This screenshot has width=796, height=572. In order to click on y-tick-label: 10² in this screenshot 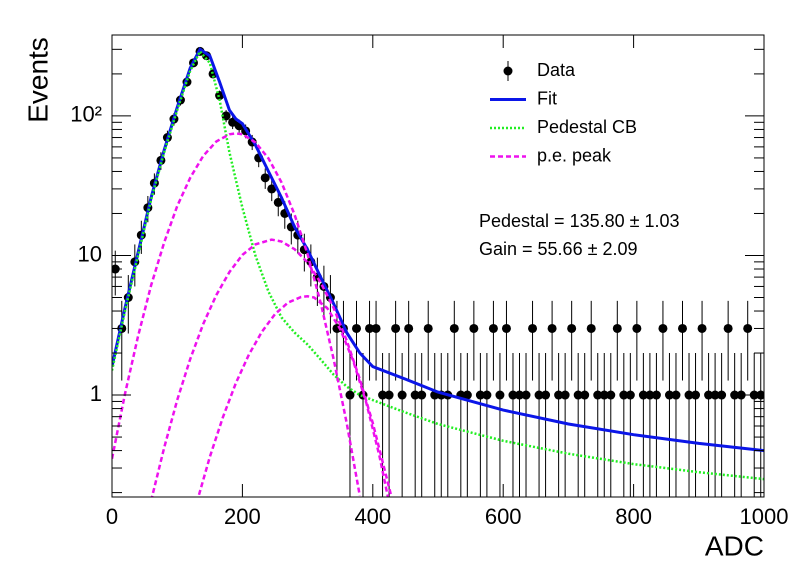, I will do `click(86, 114)`.